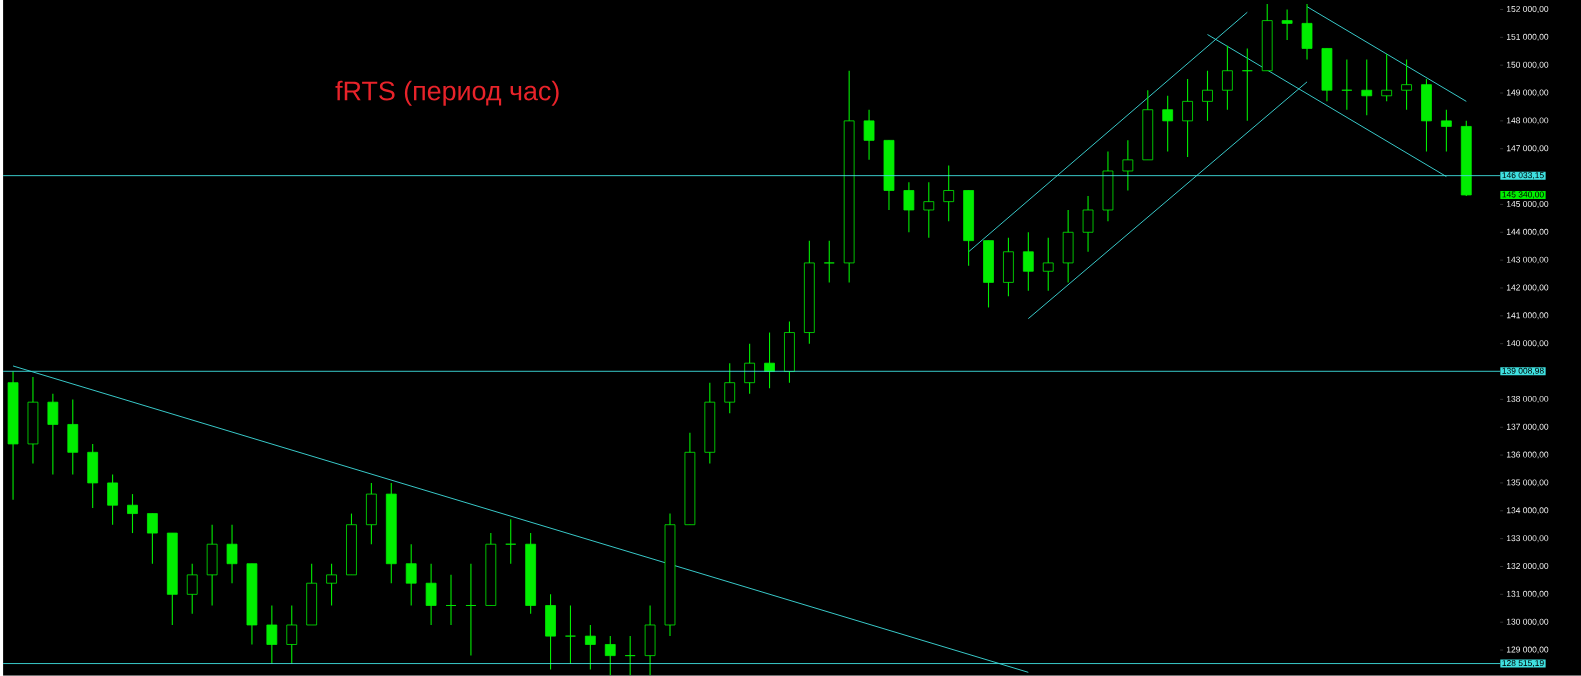 The width and height of the screenshot is (1581, 676). I want to click on y-tick-label: 145 000,00, so click(1527, 205).